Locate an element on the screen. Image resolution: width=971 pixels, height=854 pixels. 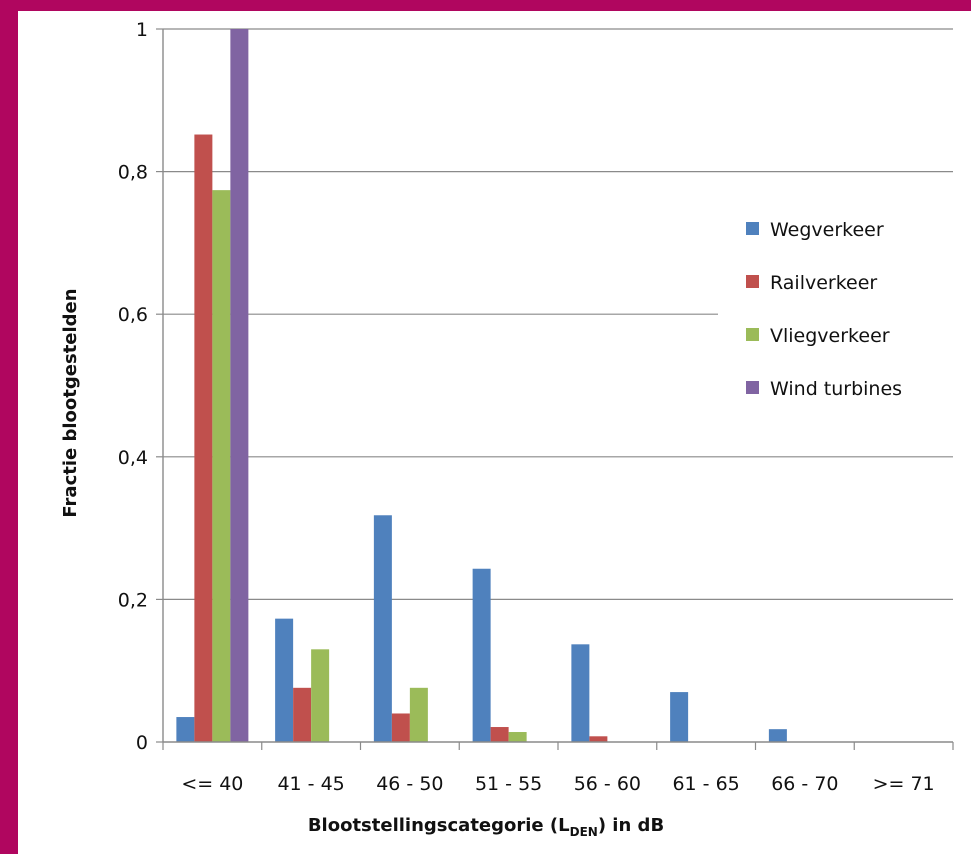
x-tick-label: 51 - 55 is located at coordinates (508, 784).